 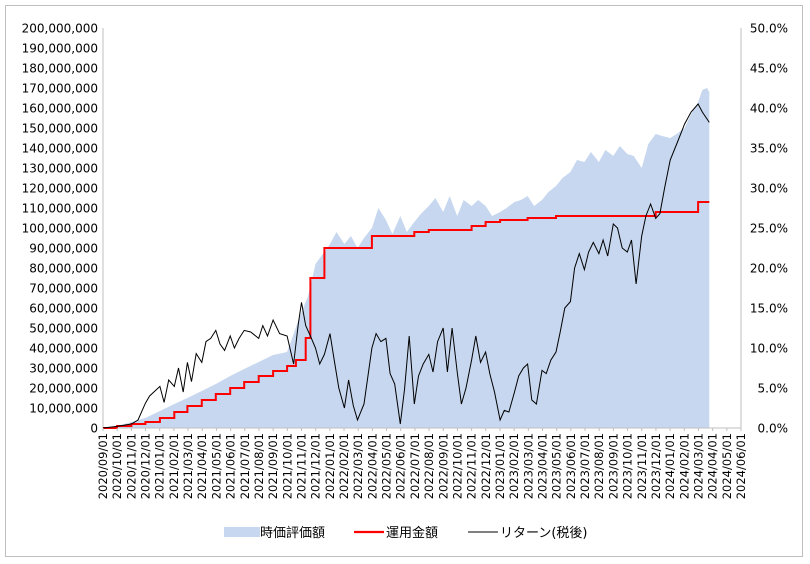 What do you see at coordinates (231, 466) in the screenshot?
I see `x-tick-label: 2021/06/01` at bounding box center [231, 466].